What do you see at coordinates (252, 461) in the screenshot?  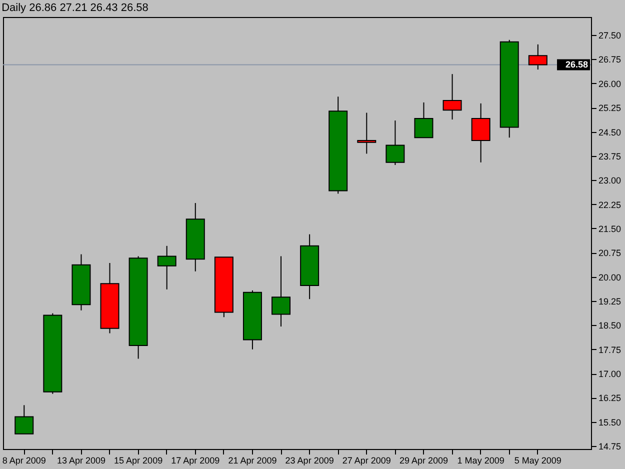 I see `x-tick-label: 21 Apr 2009` at bounding box center [252, 461].